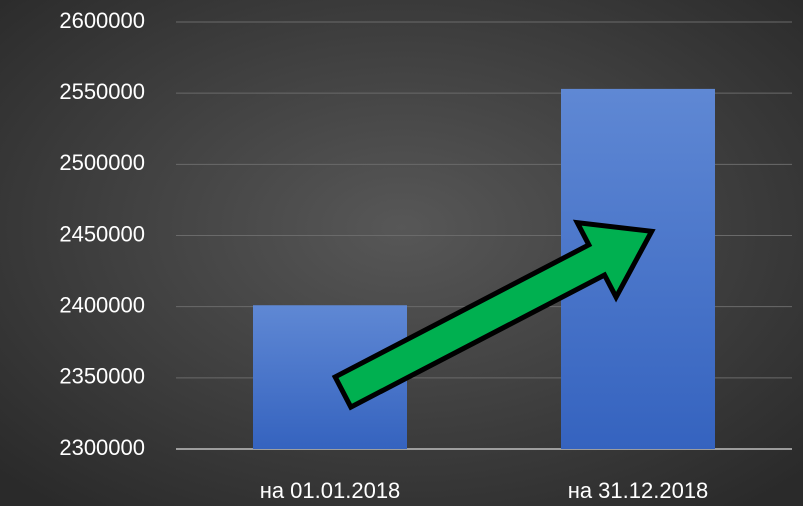 The image size is (803, 506). I want to click on y-tick-label: 2350000, so click(102, 376).